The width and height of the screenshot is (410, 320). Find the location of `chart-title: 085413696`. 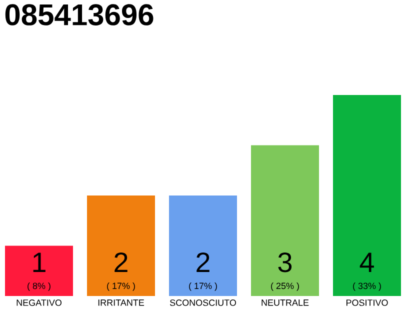

chart-title: 085413696 is located at coordinates (79, 15).